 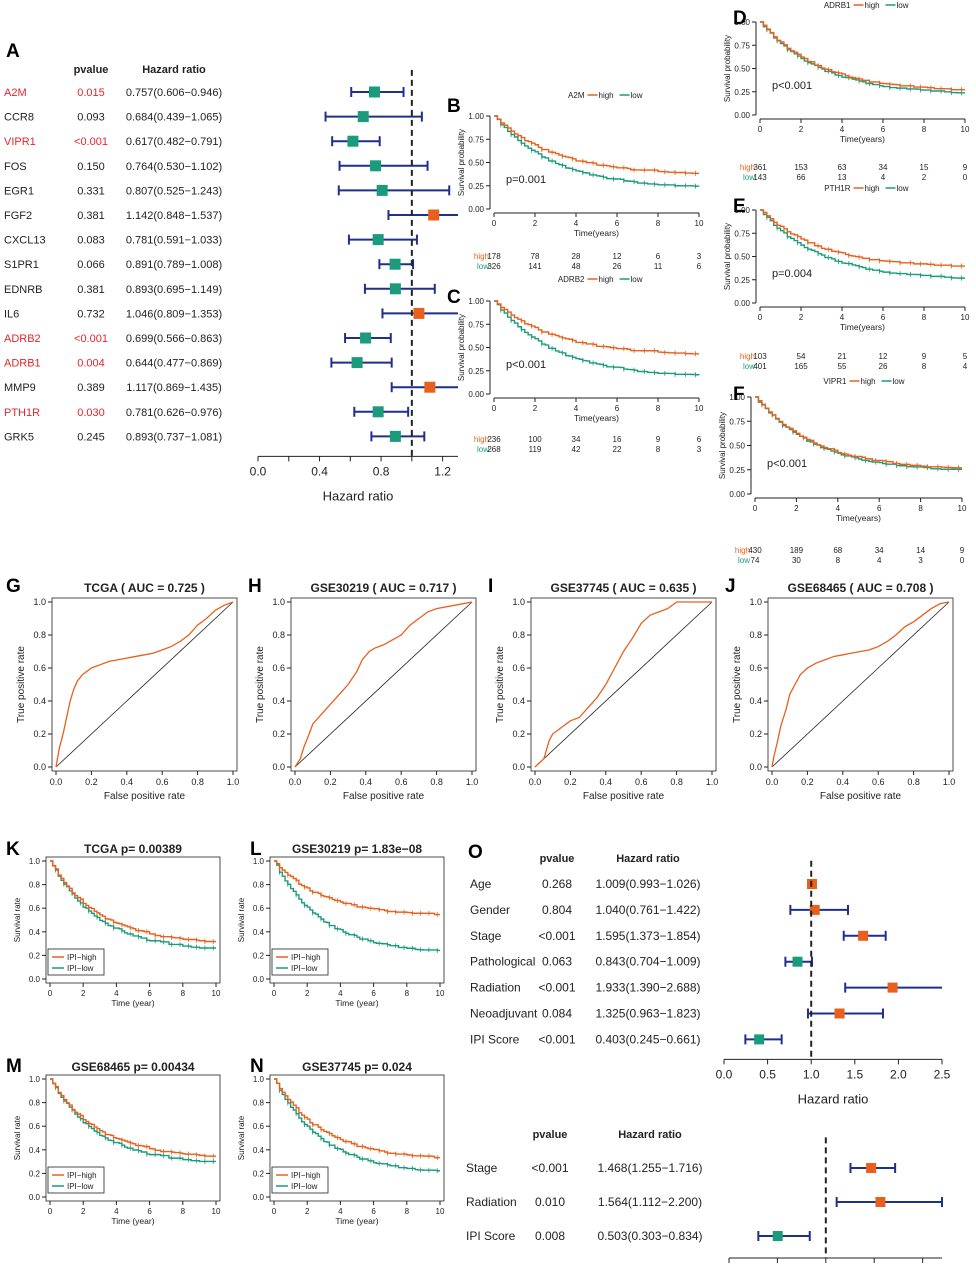 I want to click on row-name: CXCL13, so click(x=25, y=241).